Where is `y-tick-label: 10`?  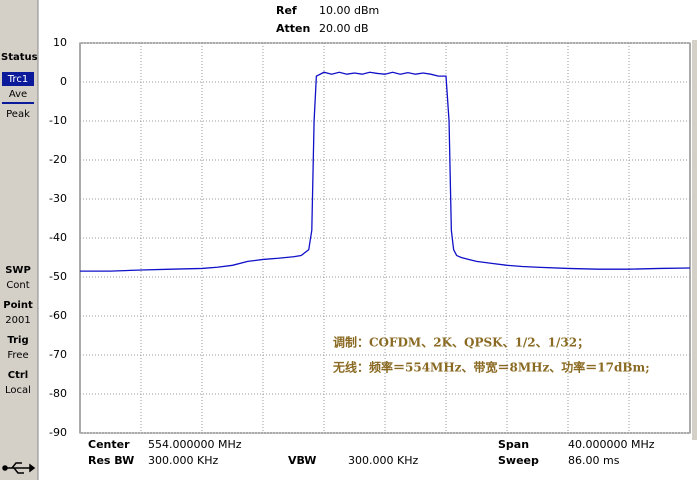 y-tick-label: 10 is located at coordinates (60, 42).